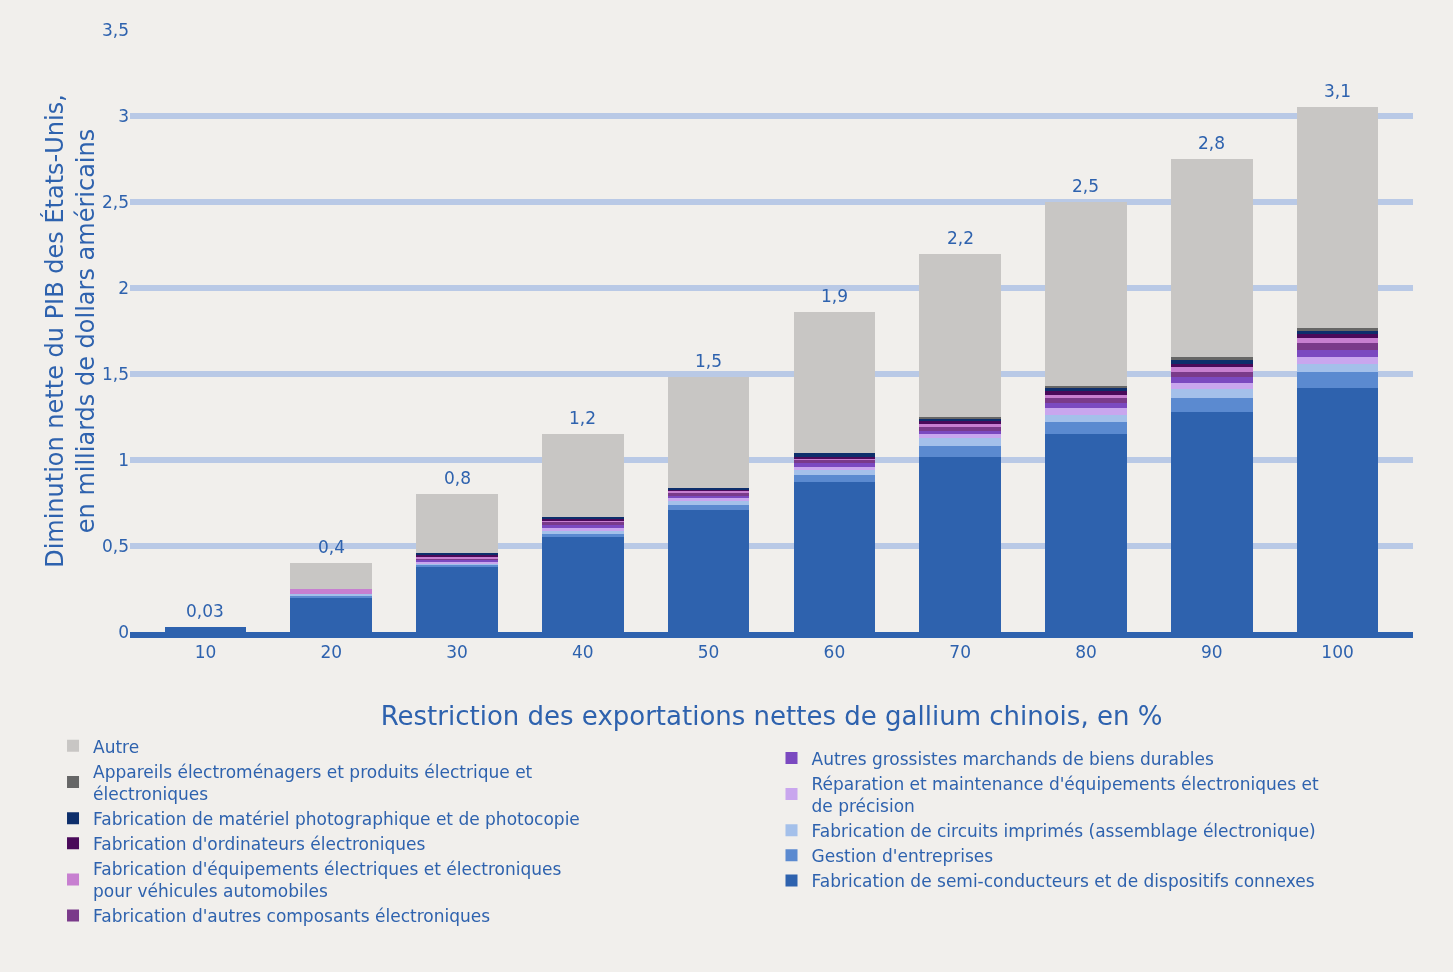 This screenshot has height=972, width=1453. I want to click on legend-label: Réparation et maintenance d'équipements électroniques et de précision, so click(1065, 794).